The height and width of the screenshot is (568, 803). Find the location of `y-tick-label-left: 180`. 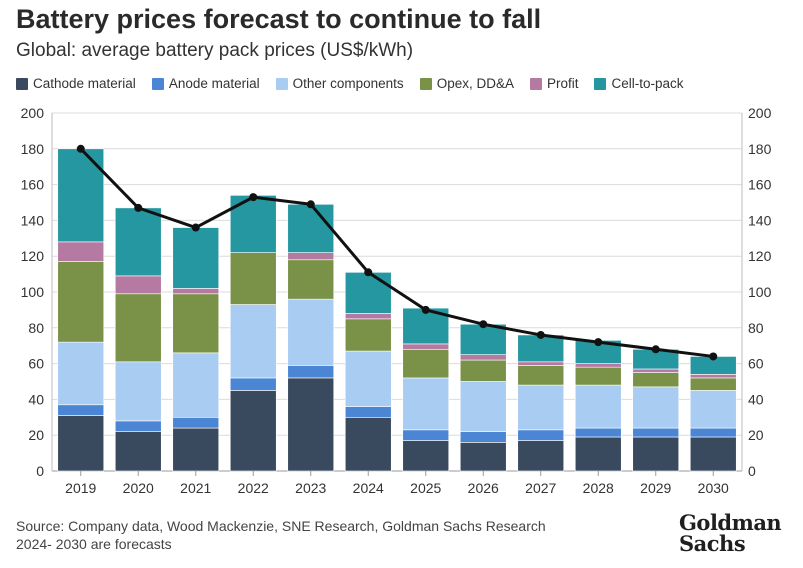

y-tick-label-left: 180 is located at coordinates (33, 149).